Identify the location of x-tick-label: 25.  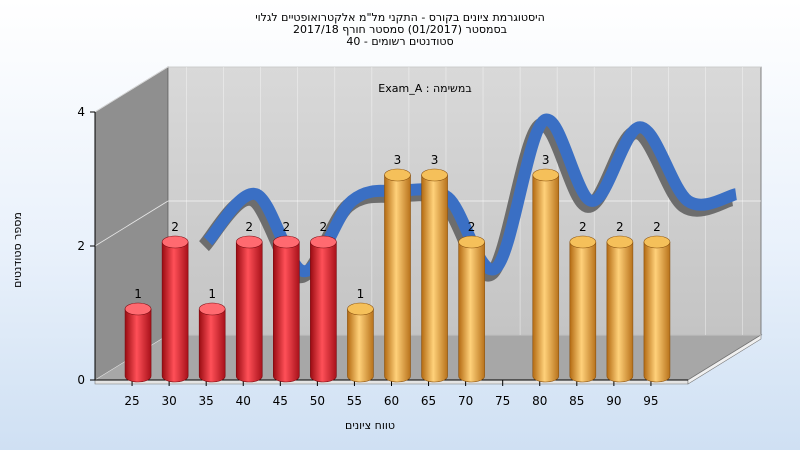
(131, 401).